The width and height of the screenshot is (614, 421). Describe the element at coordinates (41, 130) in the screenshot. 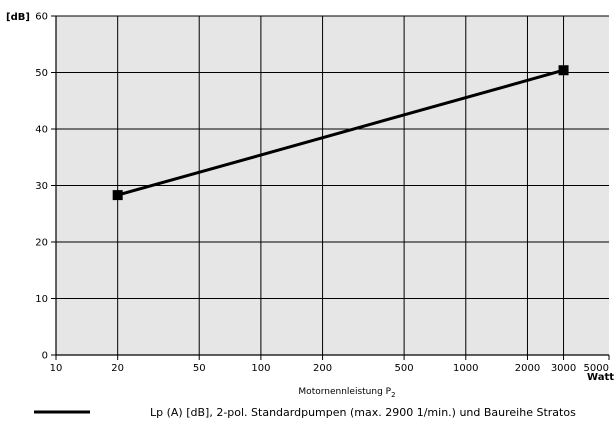

I see `y-tick-label: 40` at that location.